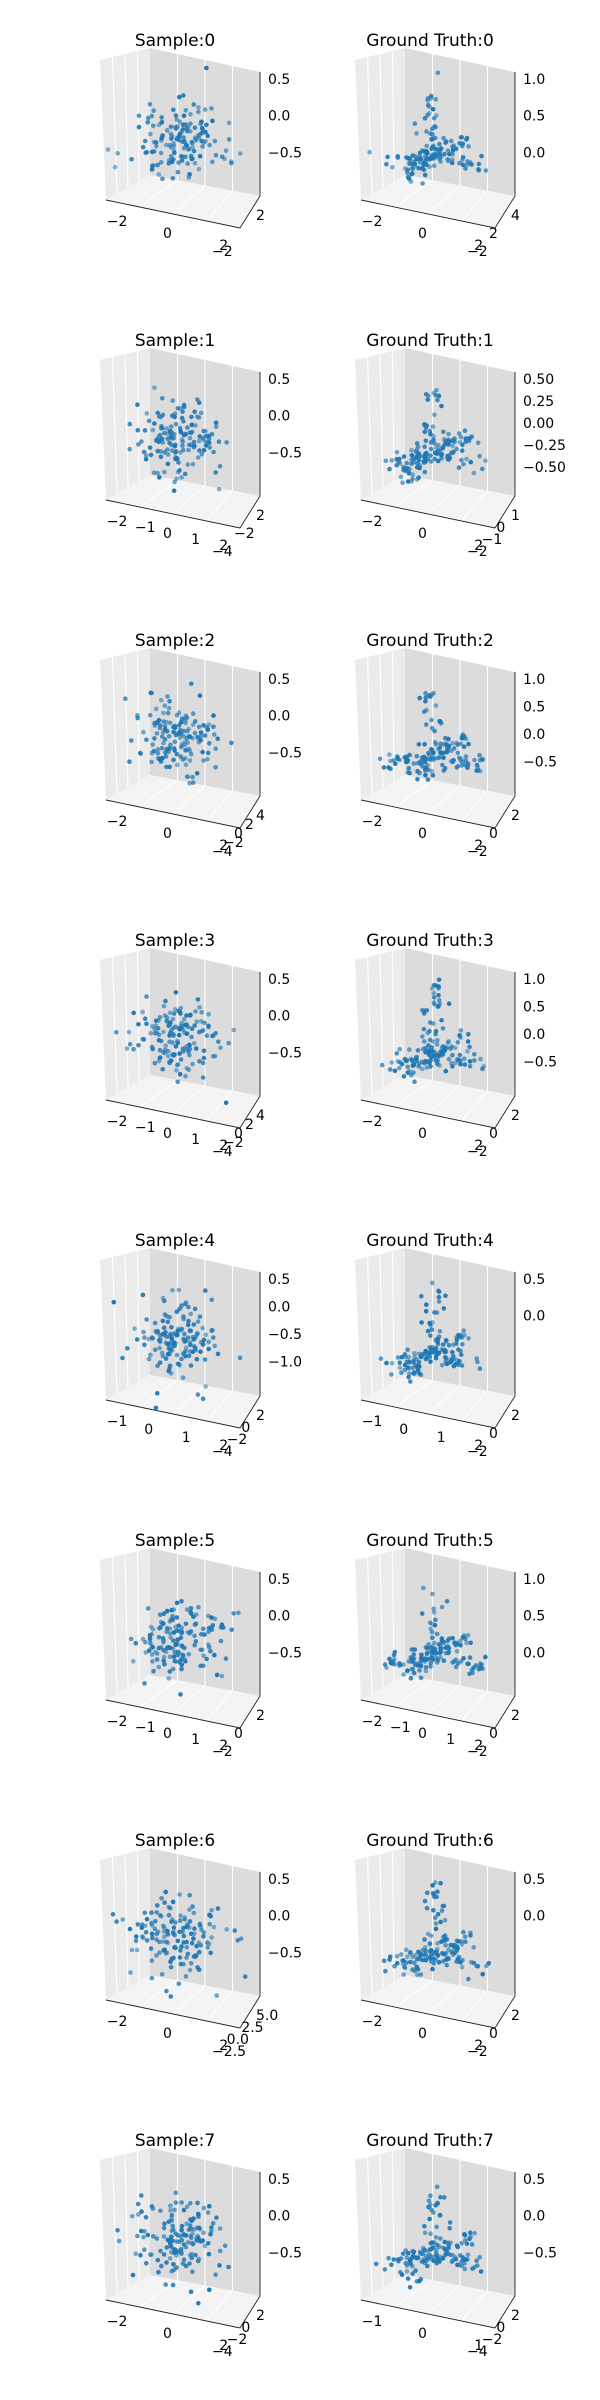 This screenshot has height=2400, width=600. I want to click on x-tick-label: 0, so click(422, 2034).